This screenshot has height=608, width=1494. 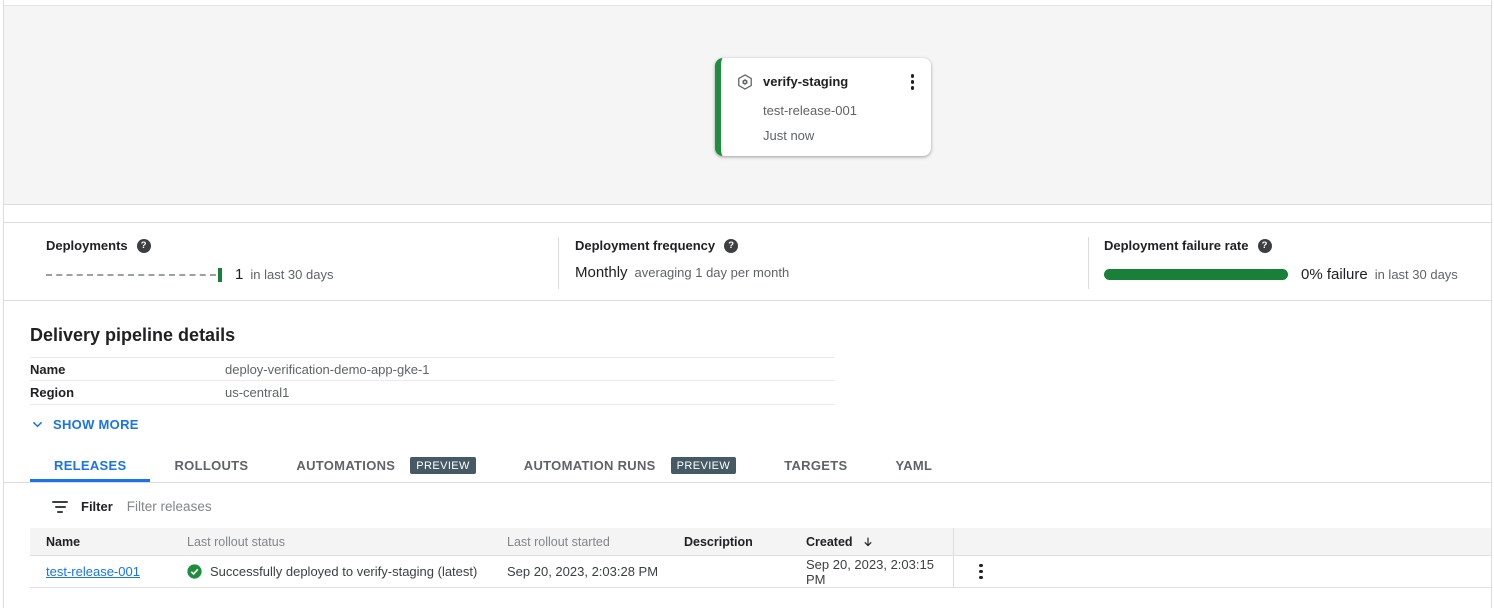 I want to click on metric-deployments: Deployments ? 1 in last 30 days, so click(x=281, y=261).